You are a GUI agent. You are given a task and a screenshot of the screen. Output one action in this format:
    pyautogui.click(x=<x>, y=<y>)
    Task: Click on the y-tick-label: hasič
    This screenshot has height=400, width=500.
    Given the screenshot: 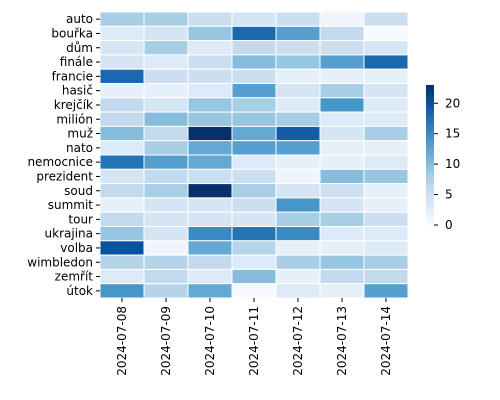 What is the action you would take?
    pyautogui.click(x=77, y=91)
    